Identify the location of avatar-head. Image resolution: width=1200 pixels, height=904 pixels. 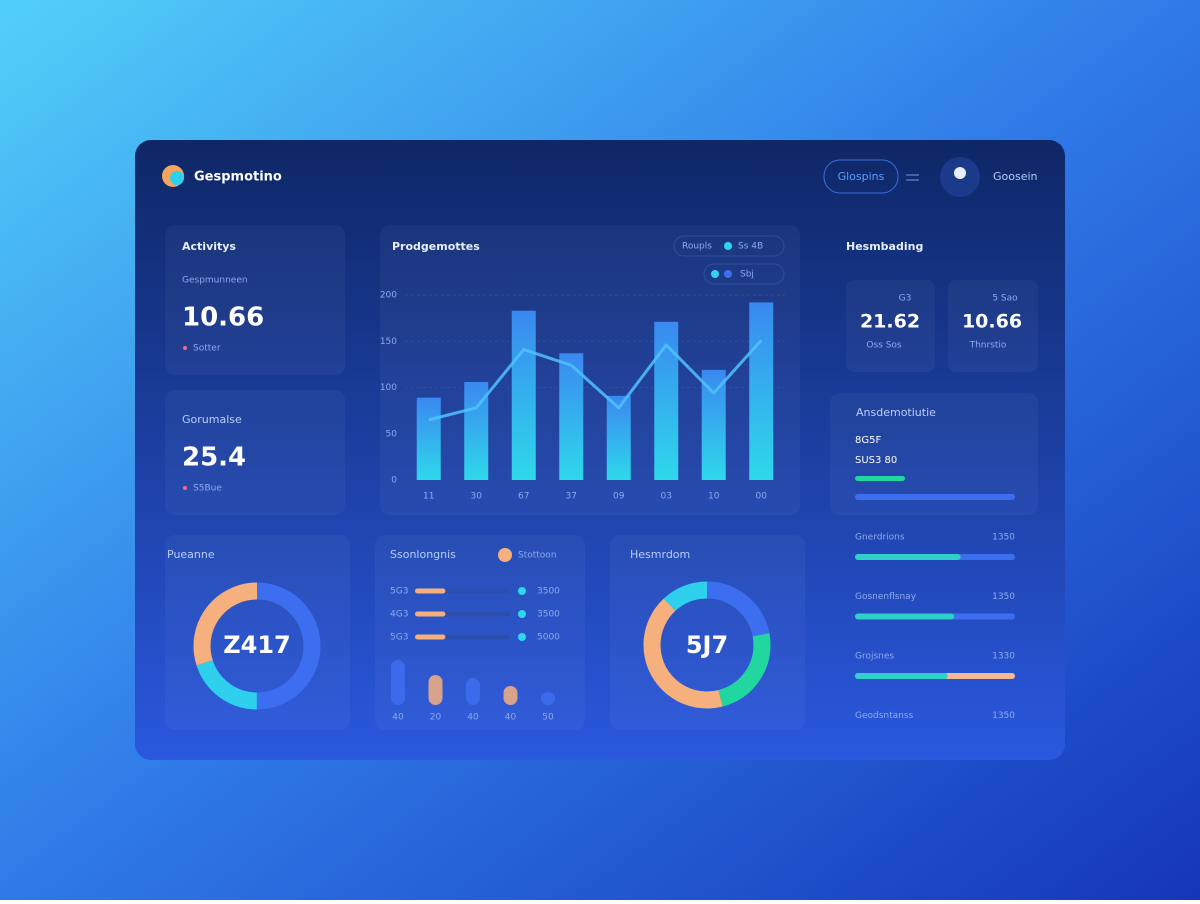
(960, 173).